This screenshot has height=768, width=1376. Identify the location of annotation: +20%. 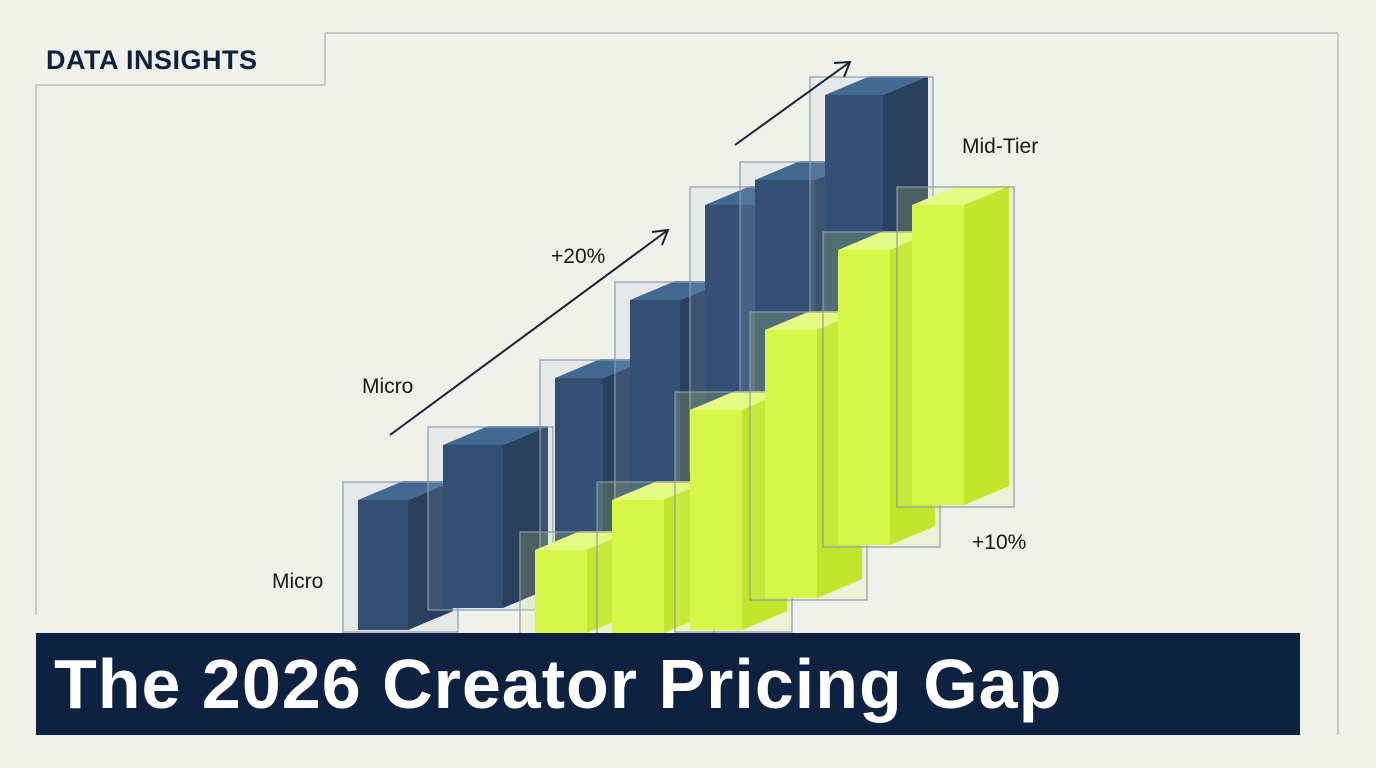
(578, 256).